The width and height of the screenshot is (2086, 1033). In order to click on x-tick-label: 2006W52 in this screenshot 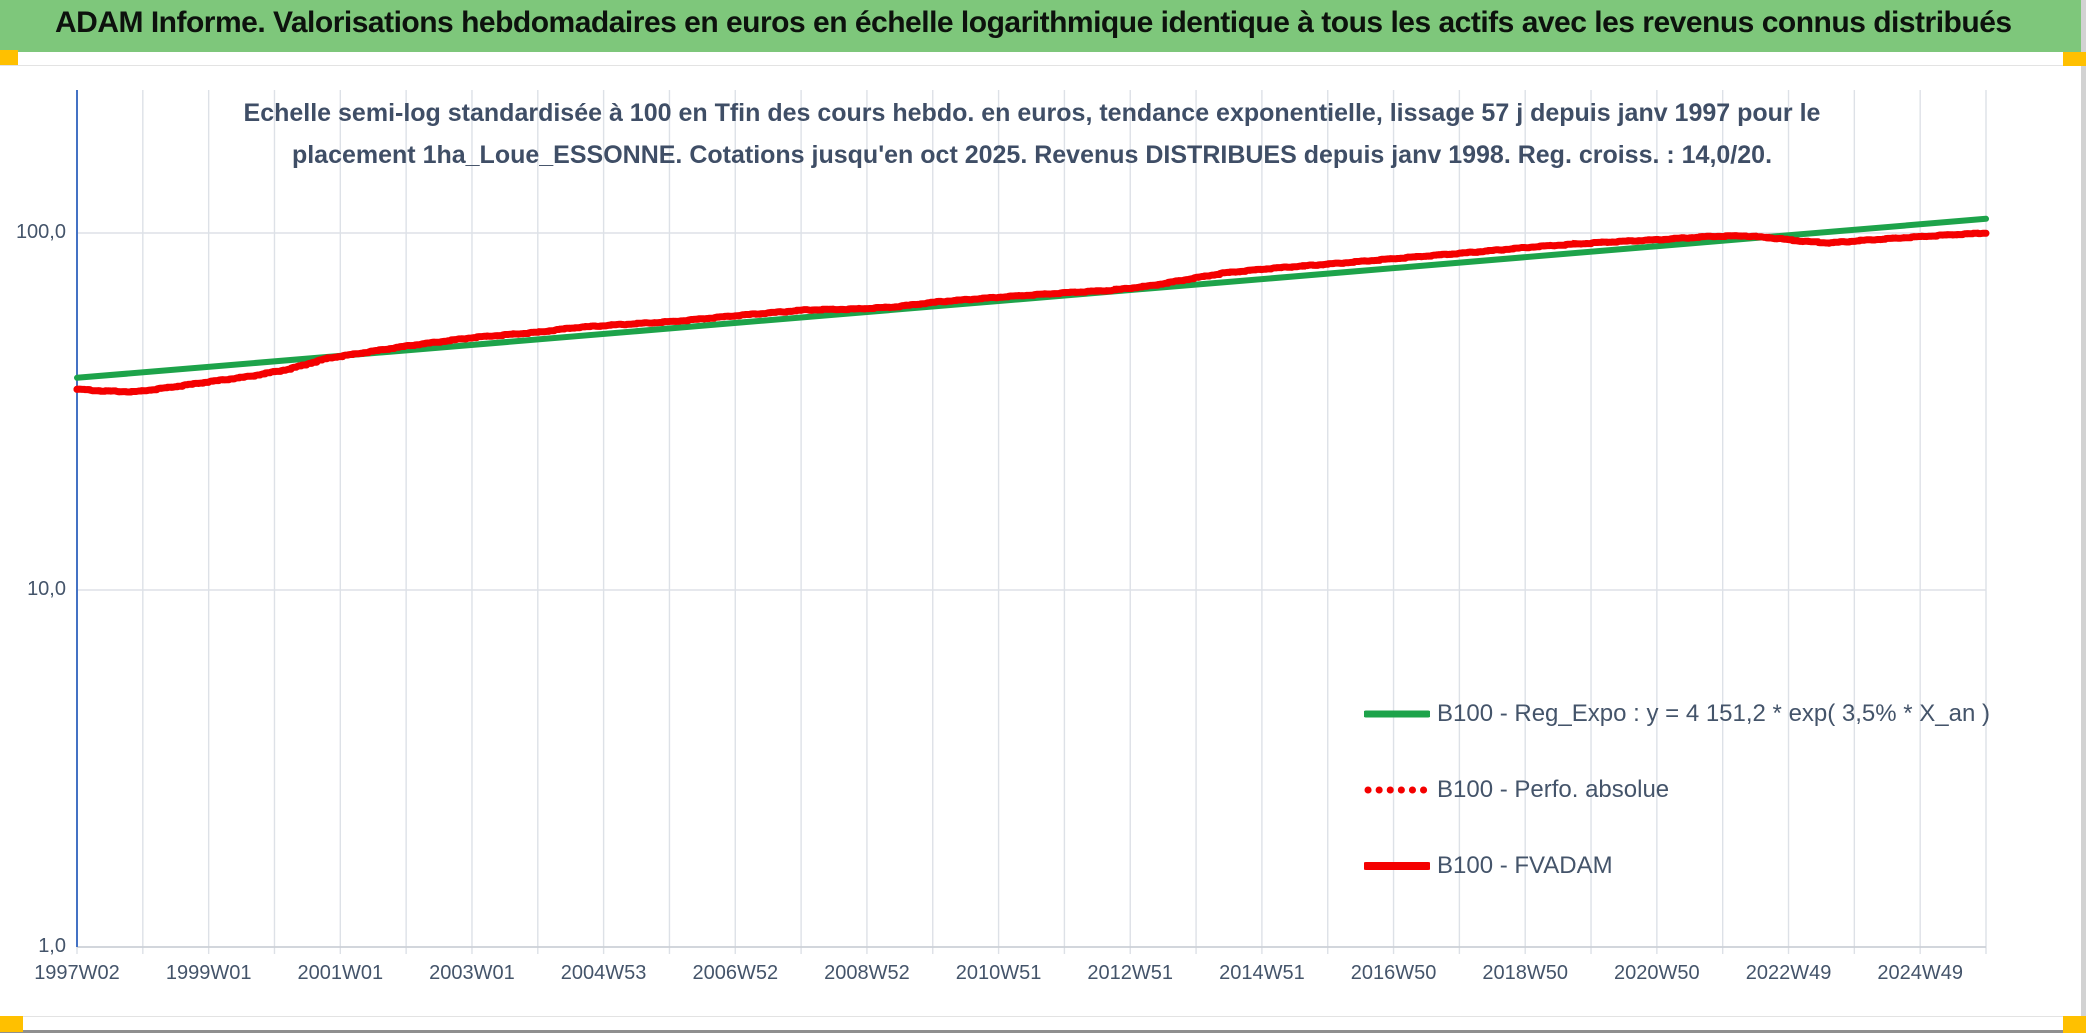, I will do `click(735, 973)`.